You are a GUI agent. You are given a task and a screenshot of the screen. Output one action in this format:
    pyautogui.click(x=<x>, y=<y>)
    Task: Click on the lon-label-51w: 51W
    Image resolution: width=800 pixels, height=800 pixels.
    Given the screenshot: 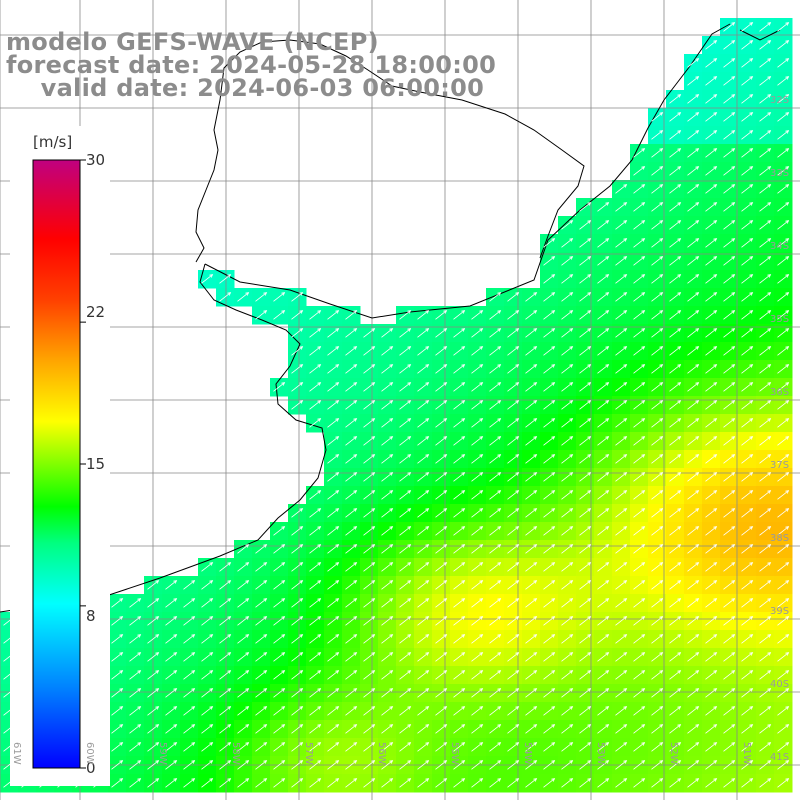 What is the action you would take?
    pyautogui.click(x=746, y=753)
    